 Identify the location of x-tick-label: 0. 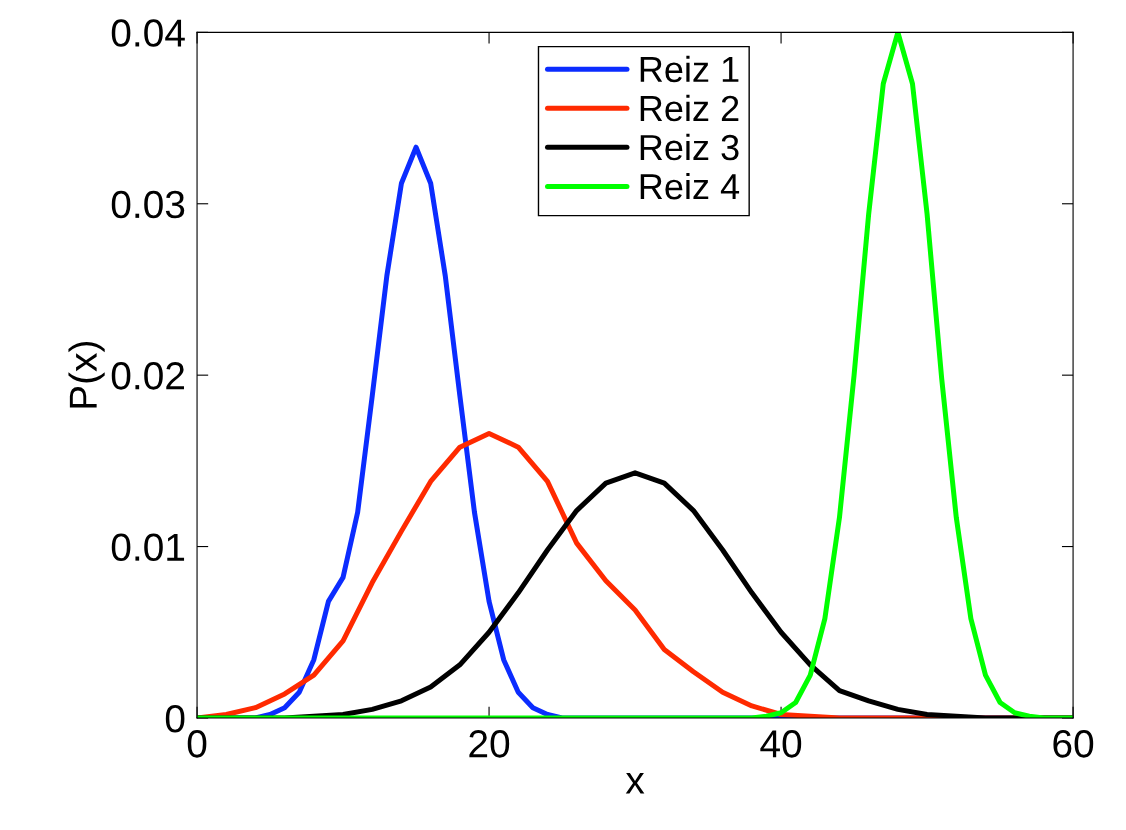
(197, 744).